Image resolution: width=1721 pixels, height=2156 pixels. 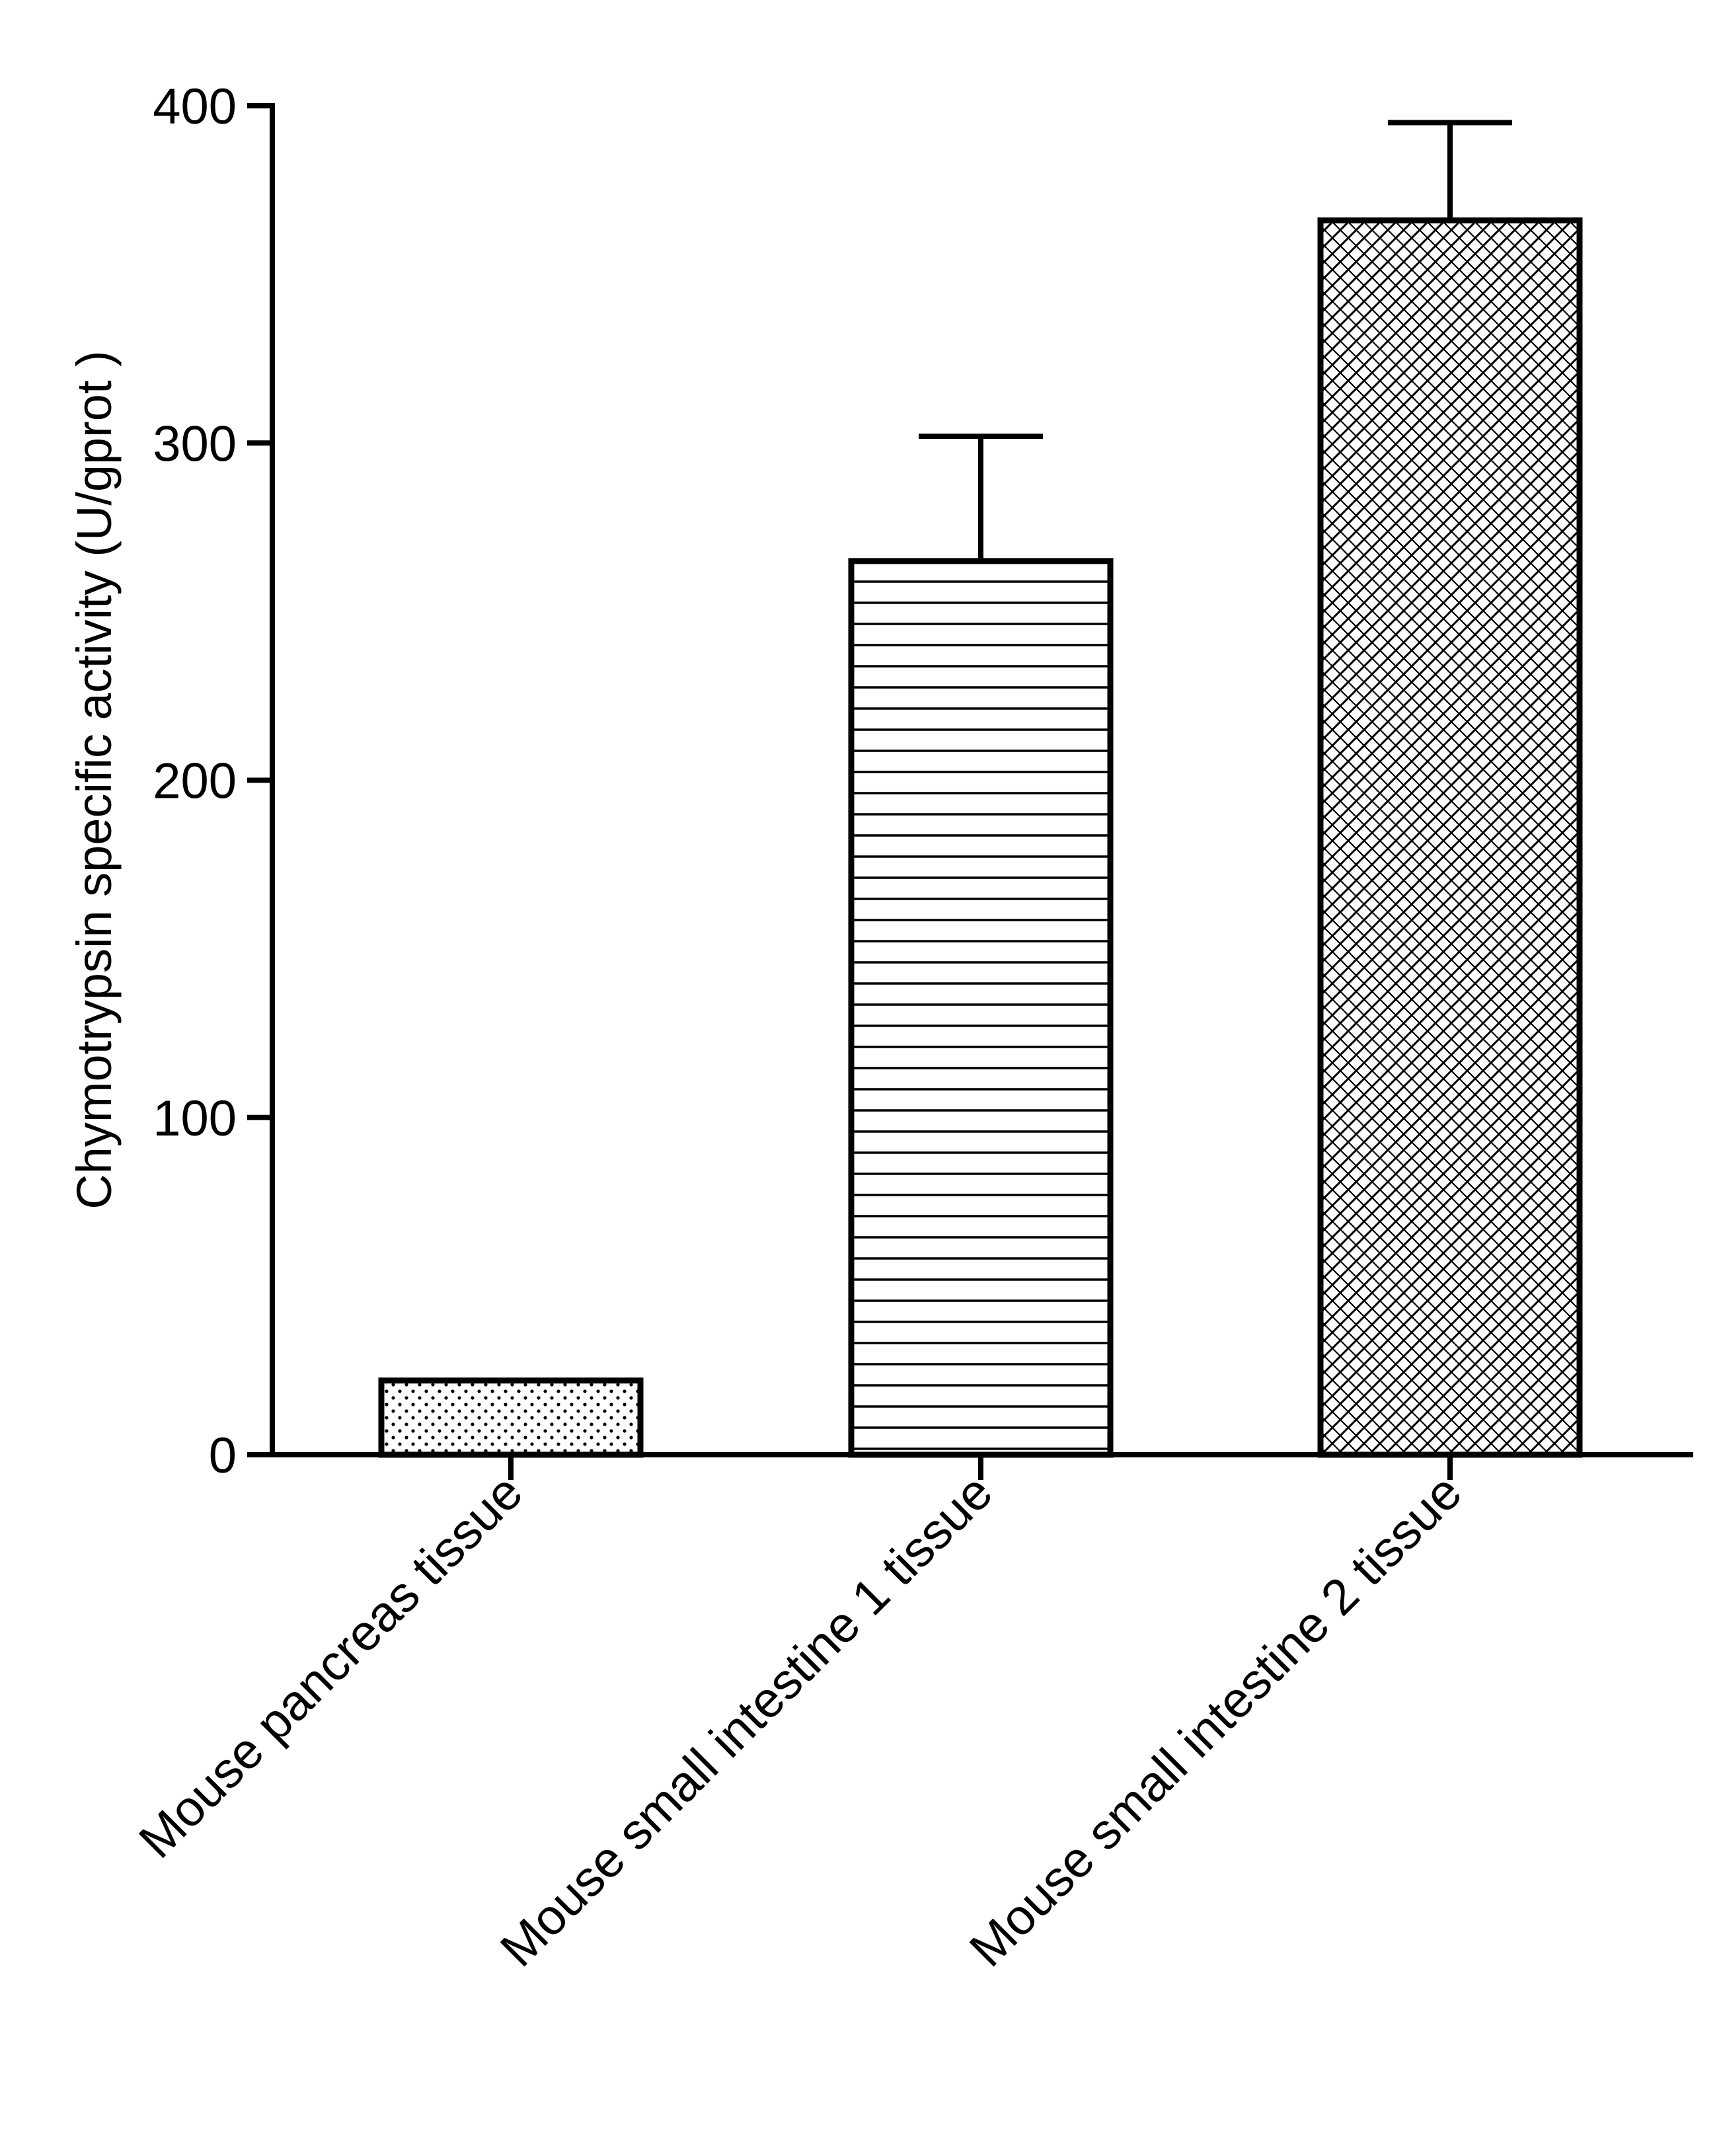 What do you see at coordinates (195, 444) in the screenshot?
I see `y-tick-label: 300` at bounding box center [195, 444].